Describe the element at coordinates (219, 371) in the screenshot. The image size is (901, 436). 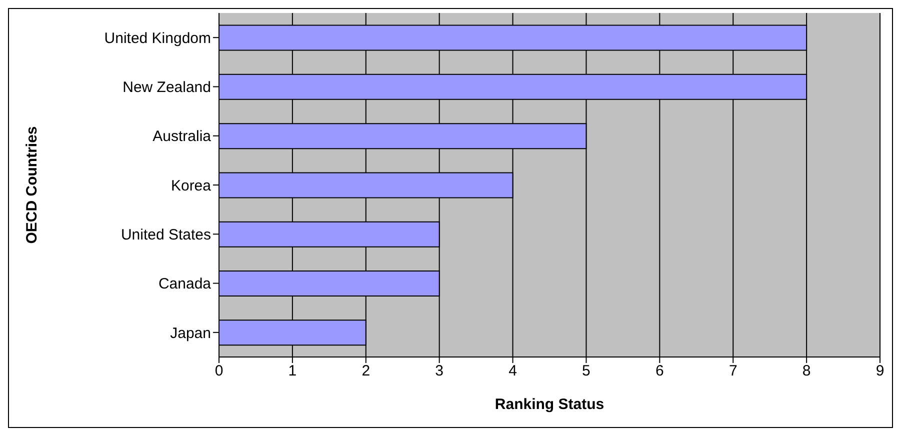
I see `x-tick-label: 0` at that location.